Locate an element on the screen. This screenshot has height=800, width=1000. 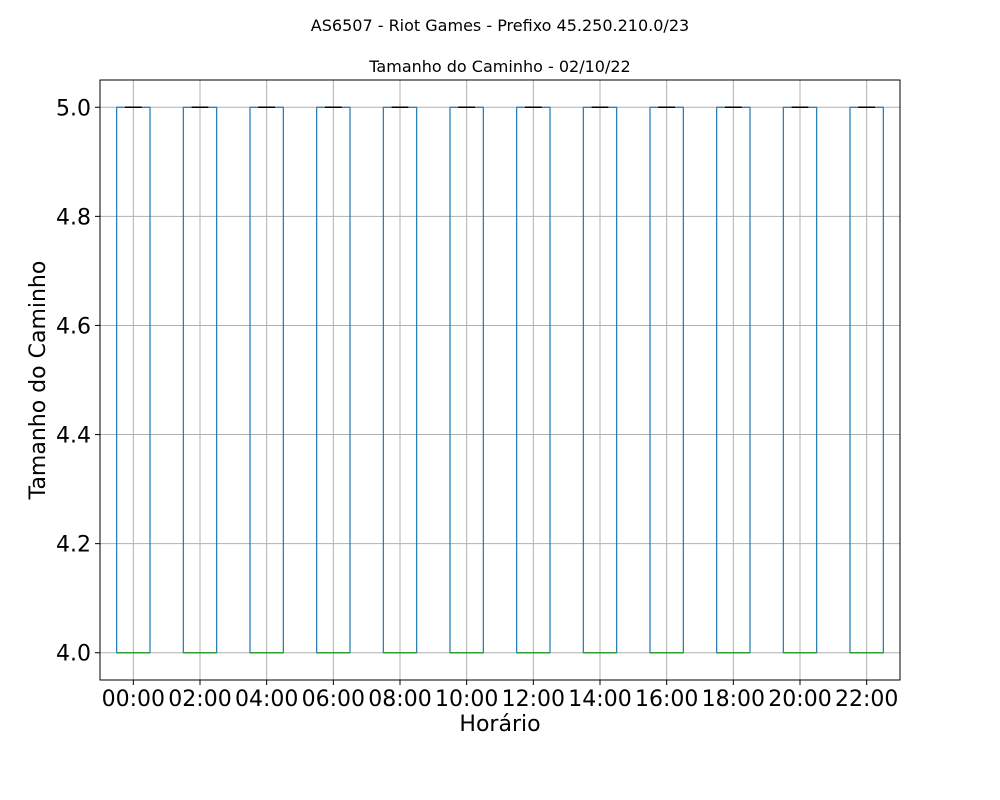
x-tick-label: 06:00 is located at coordinates (333, 699).